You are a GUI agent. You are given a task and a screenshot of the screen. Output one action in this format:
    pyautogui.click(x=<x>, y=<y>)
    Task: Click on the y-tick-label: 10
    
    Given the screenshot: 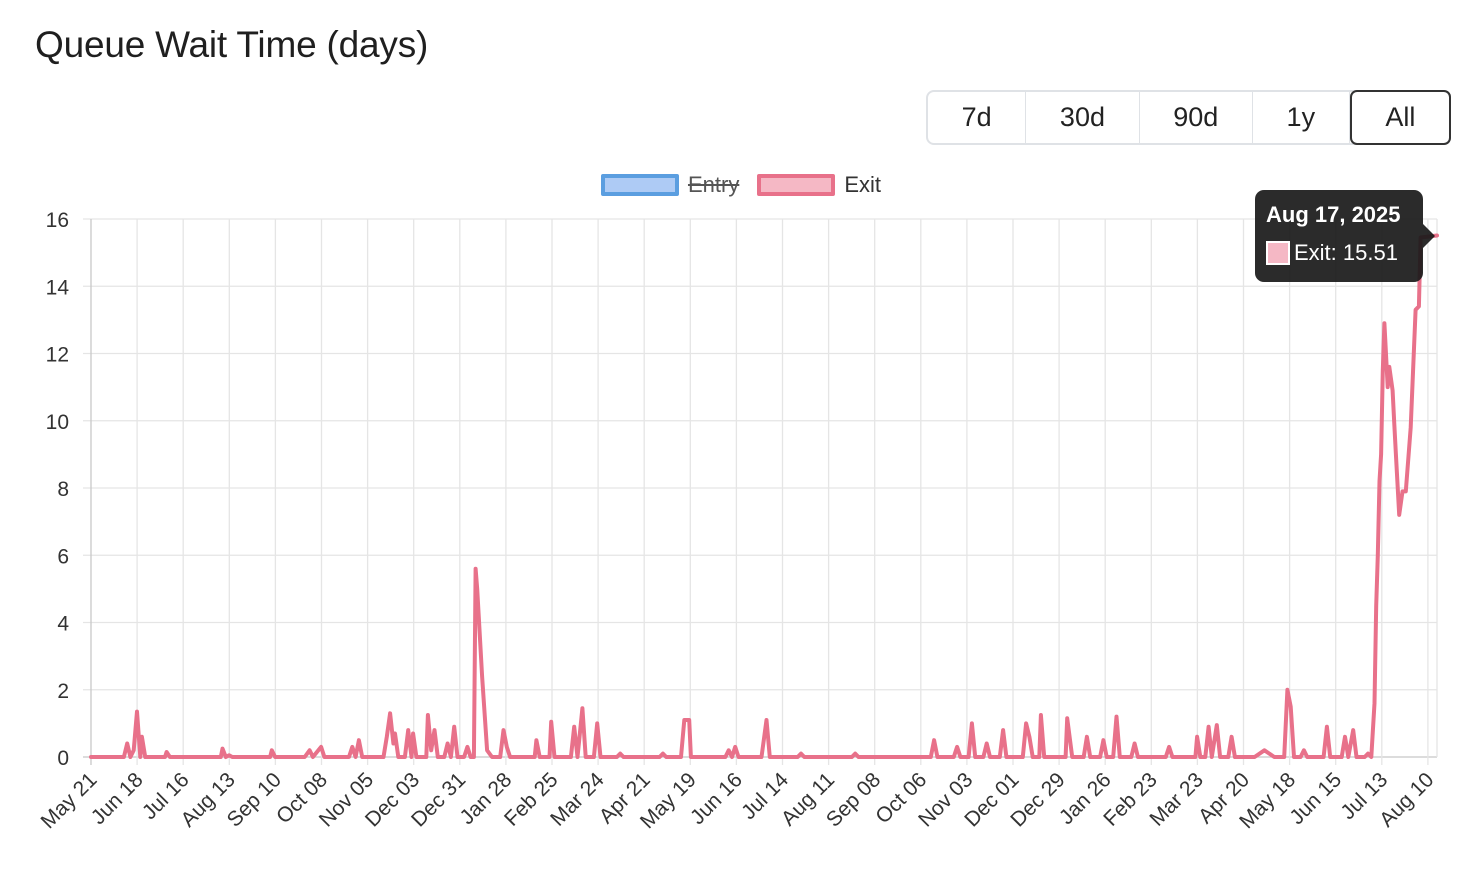 What is the action you would take?
    pyautogui.click(x=57, y=422)
    